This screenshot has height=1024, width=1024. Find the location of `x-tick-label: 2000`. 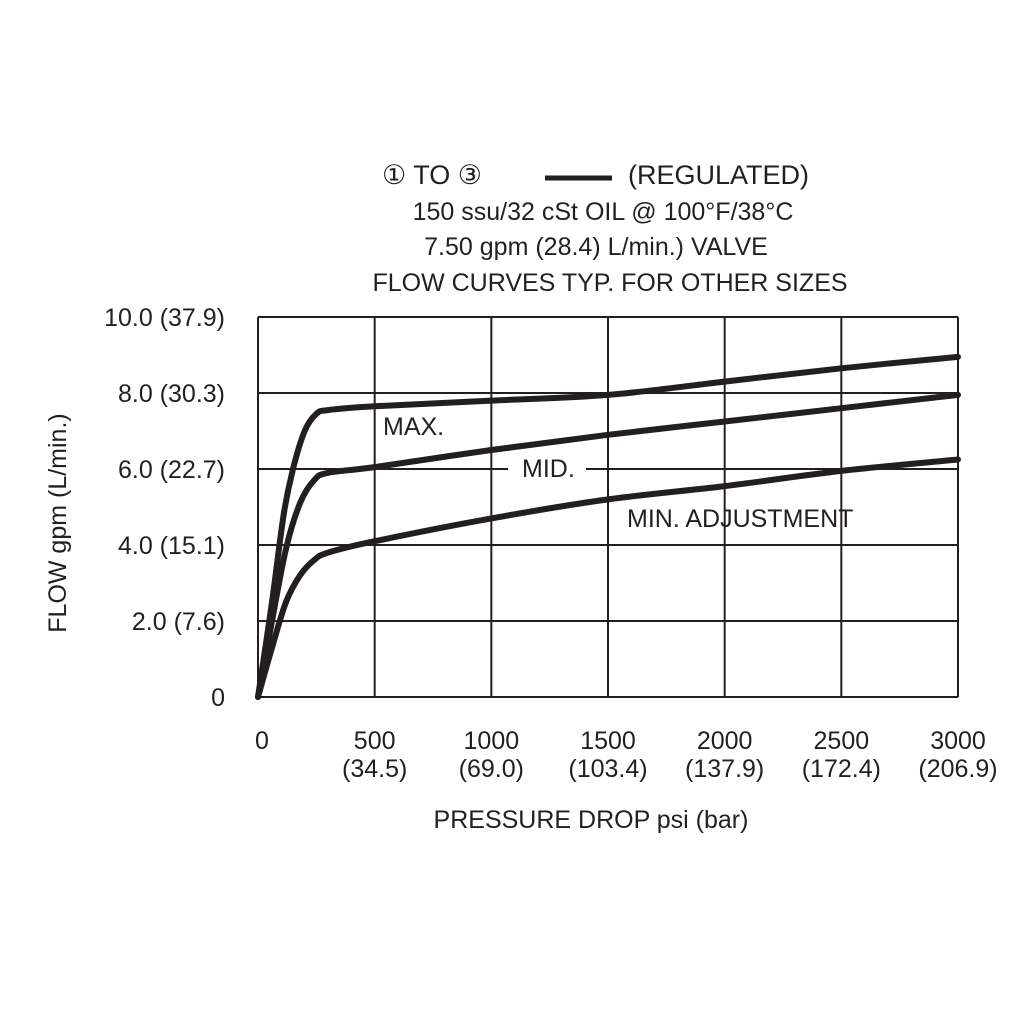

x-tick-label: 2000 is located at coordinates (725, 741).